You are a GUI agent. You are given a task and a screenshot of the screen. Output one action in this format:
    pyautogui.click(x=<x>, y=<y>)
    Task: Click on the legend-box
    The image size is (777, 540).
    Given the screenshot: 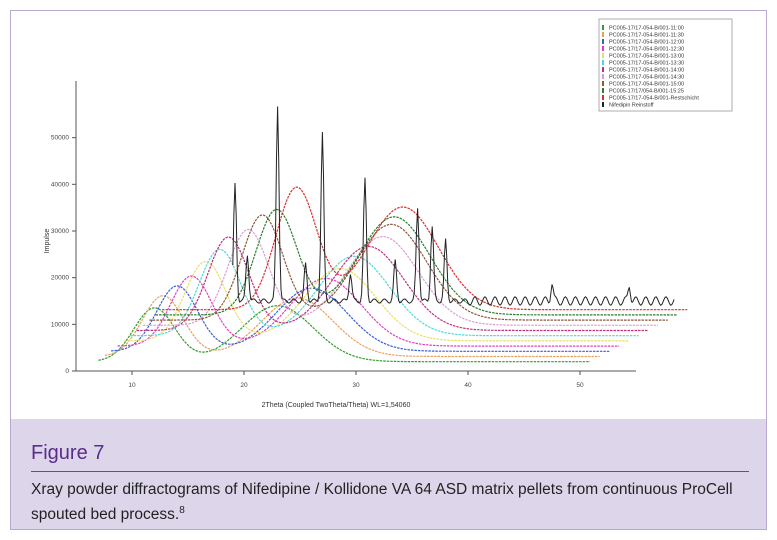 What is the action you would take?
    pyautogui.click(x=665, y=65)
    